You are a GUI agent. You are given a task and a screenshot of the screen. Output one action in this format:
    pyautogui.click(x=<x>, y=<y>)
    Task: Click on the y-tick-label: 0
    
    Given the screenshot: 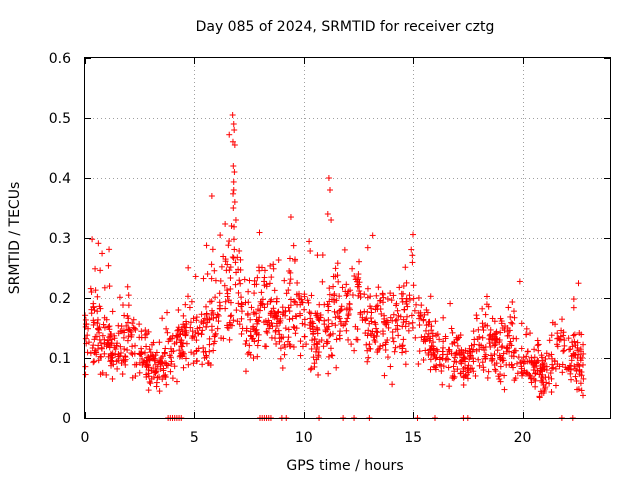 What is the action you would take?
    pyautogui.click(x=66, y=419)
    